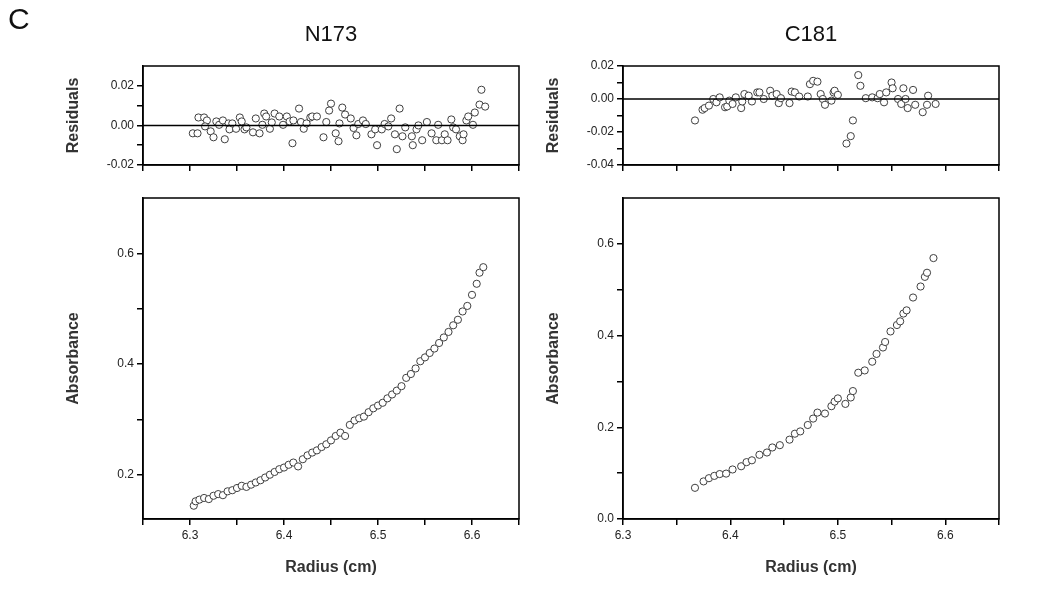 The width and height of the screenshot is (1055, 589). What do you see at coordinates (811, 34) in the screenshot?
I see `chart-title: C181` at bounding box center [811, 34].